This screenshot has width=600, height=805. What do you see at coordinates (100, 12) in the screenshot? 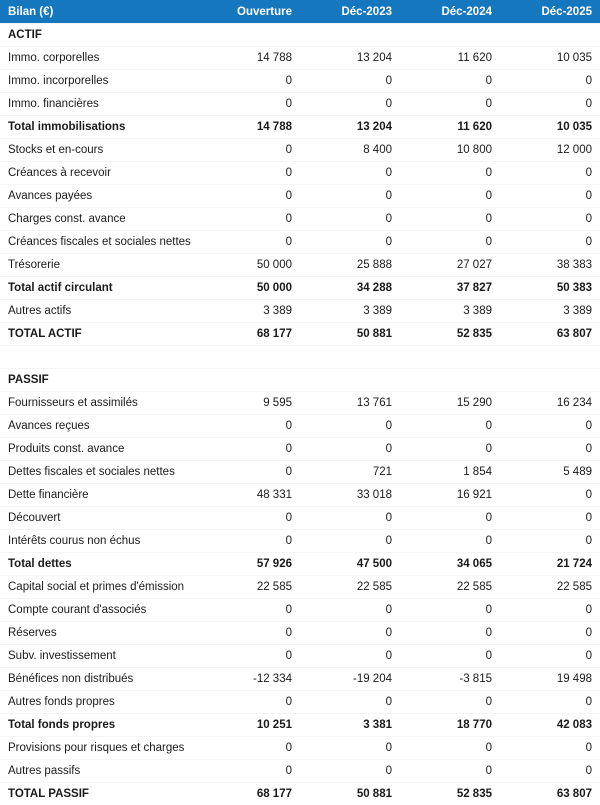
I see `column-header-label: Bilan (€)` at bounding box center [100, 12].